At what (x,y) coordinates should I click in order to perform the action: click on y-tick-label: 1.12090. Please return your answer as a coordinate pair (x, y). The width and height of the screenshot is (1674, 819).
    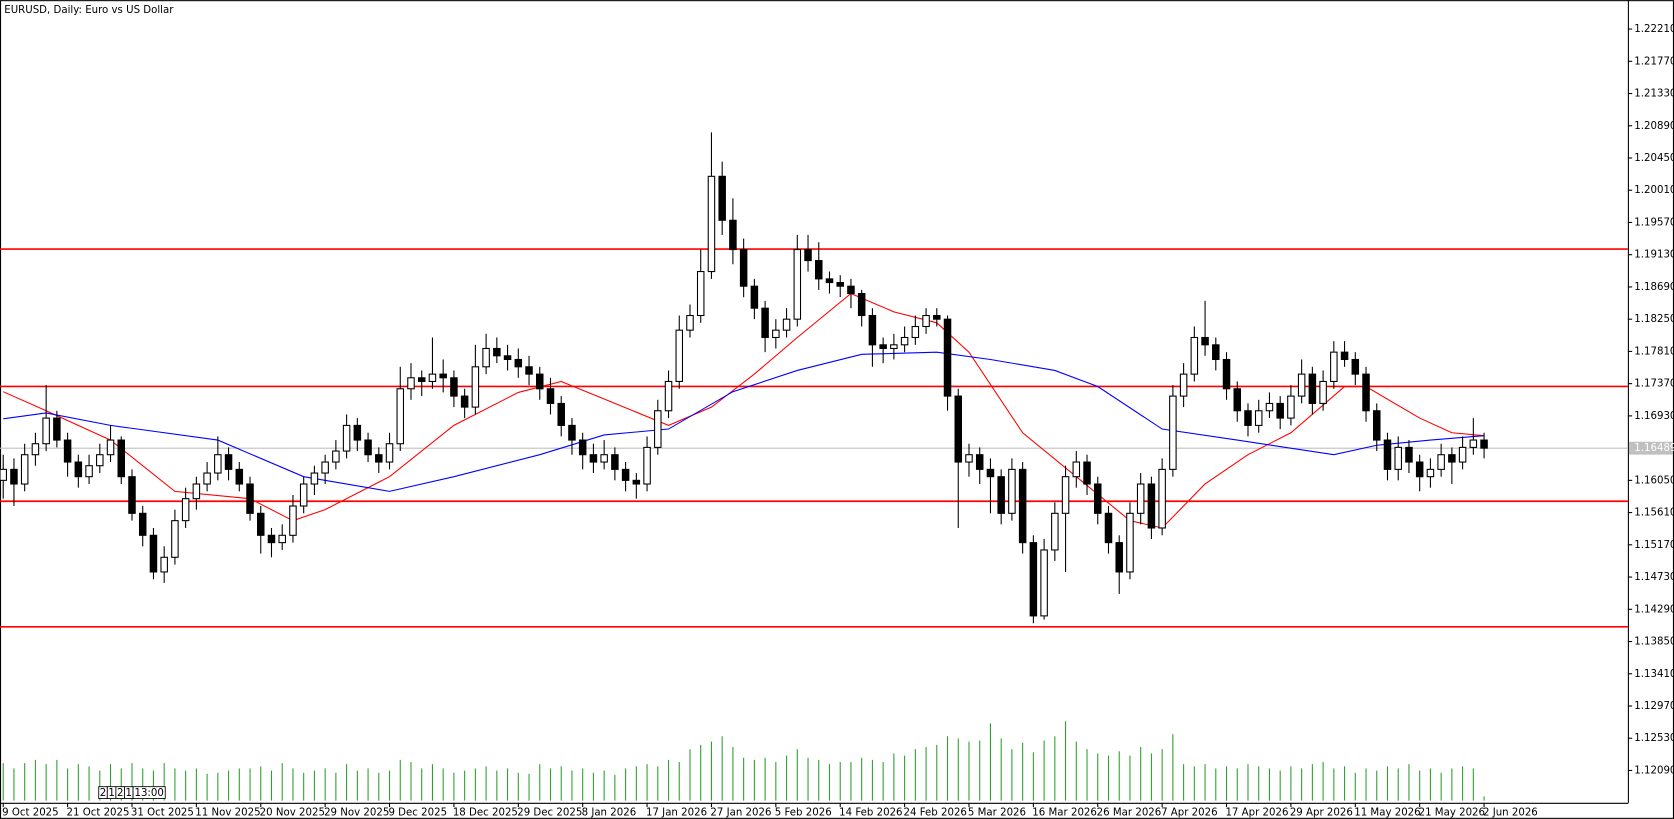
    Looking at the image, I should click on (1654, 770).